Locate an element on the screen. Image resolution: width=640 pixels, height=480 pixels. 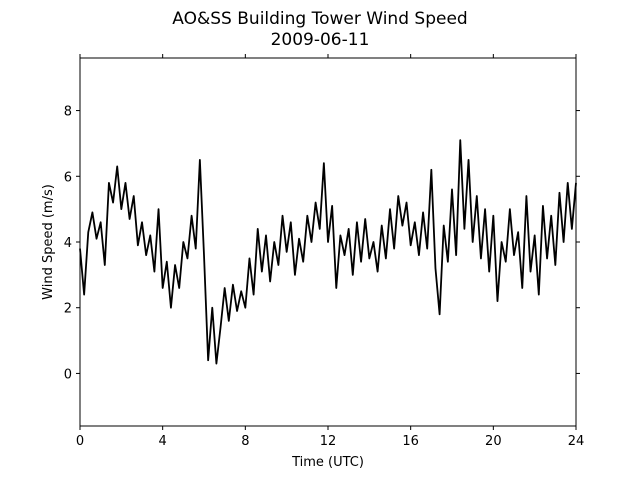
x-axis-label: Time (UTC) is located at coordinates (327, 462).